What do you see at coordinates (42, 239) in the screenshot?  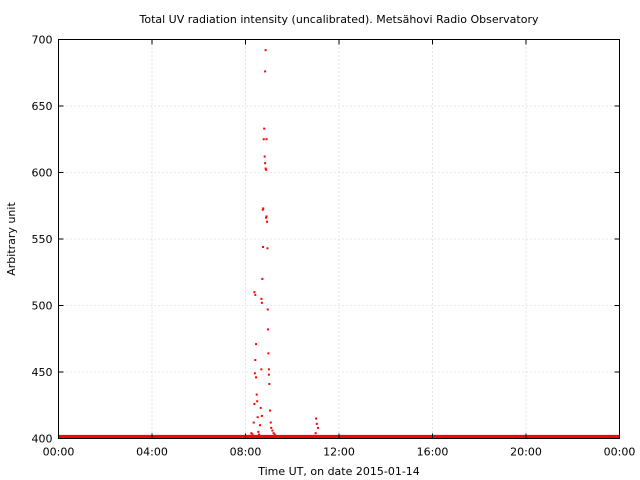 I see `y-tick-label: 550` at bounding box center [42, 239].